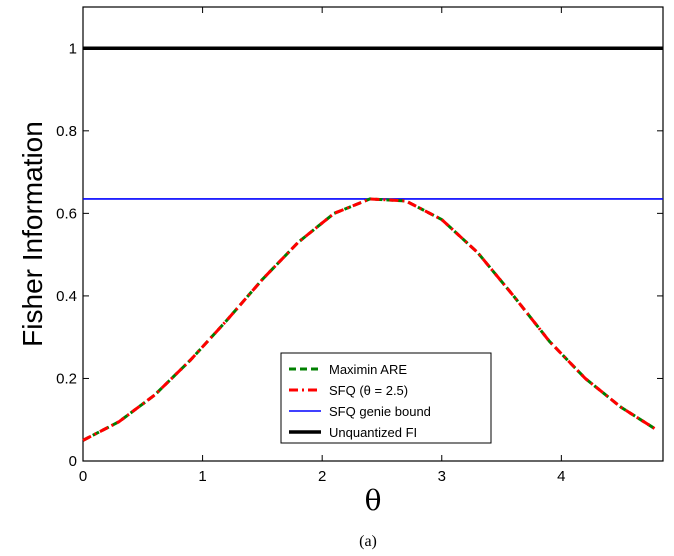  What do you see at coordinates (73, 461) in the screenshot?
I see `y-tick-label: 0` at bounding box center [73, 461].